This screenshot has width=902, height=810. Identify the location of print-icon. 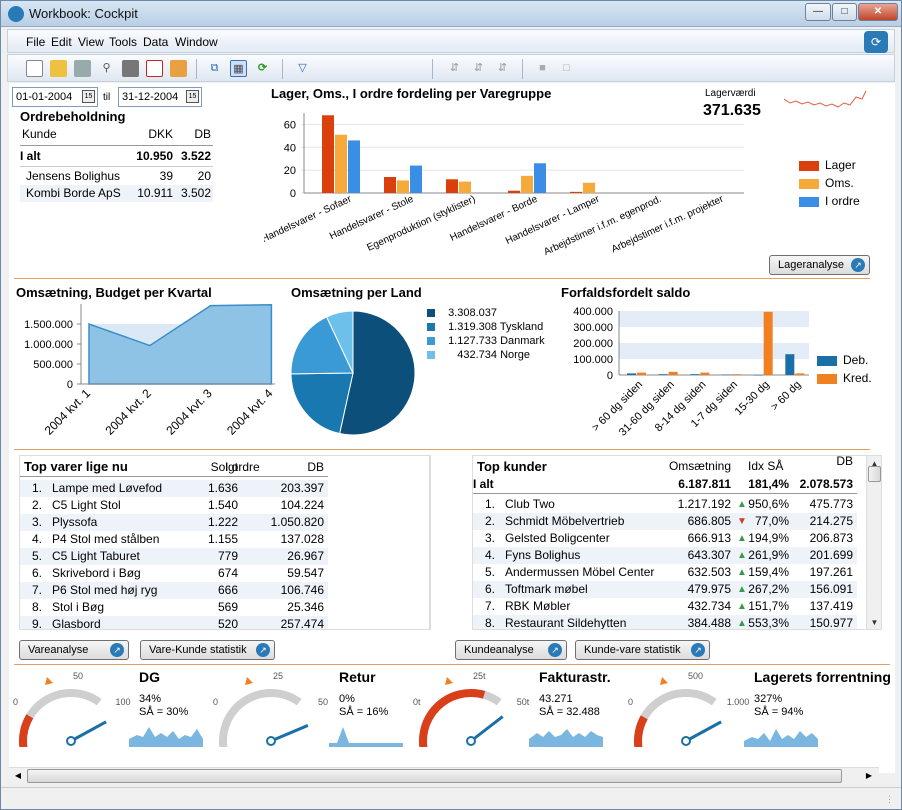
(82, 68).